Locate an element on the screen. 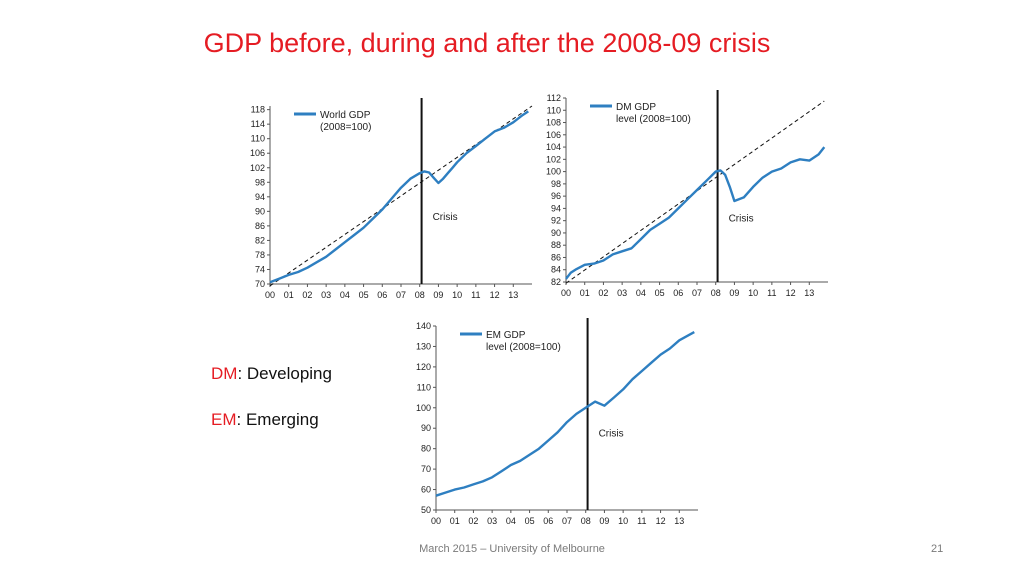 The width and height of the screenshot is (1024, 576). legend-label: DM GDP is located at coordinates (636, 107).